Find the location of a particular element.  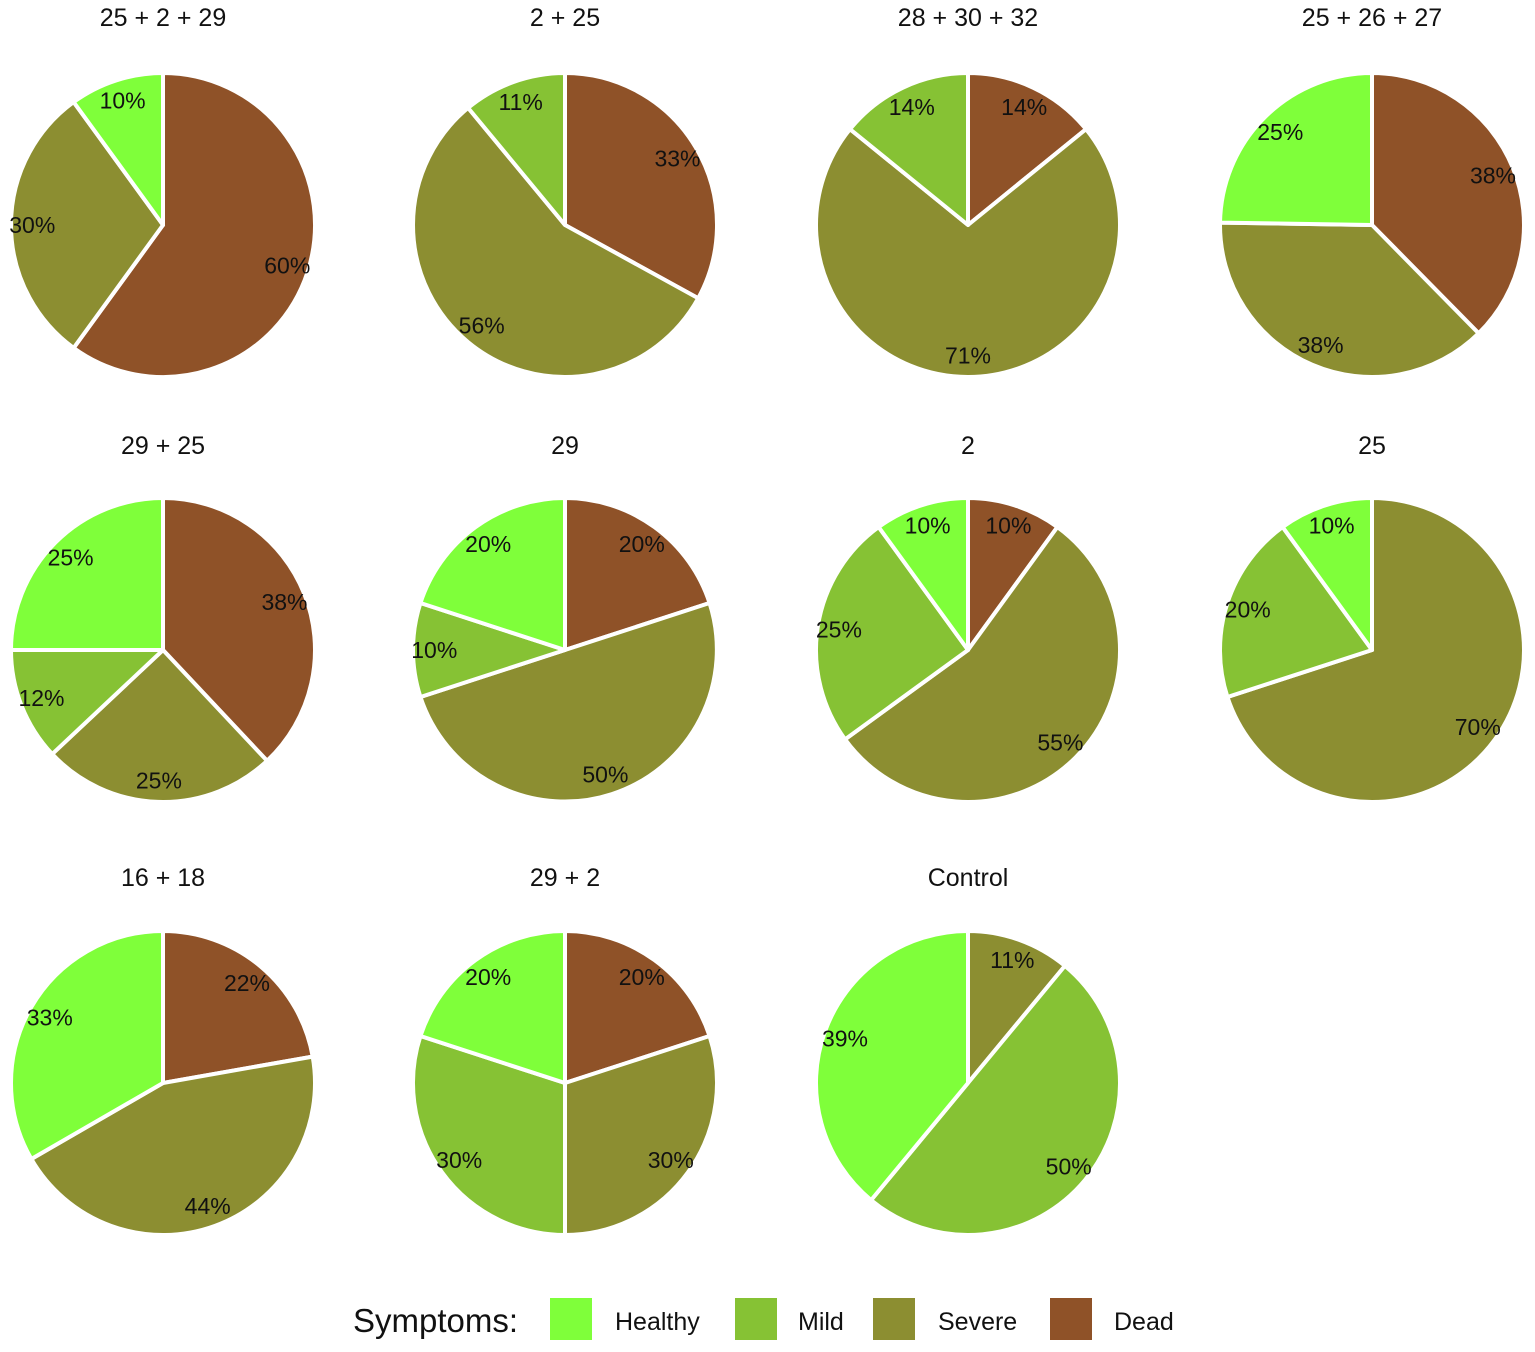

pie-control: Control 11% 50% 39% is located at coordinates (968, 1050).